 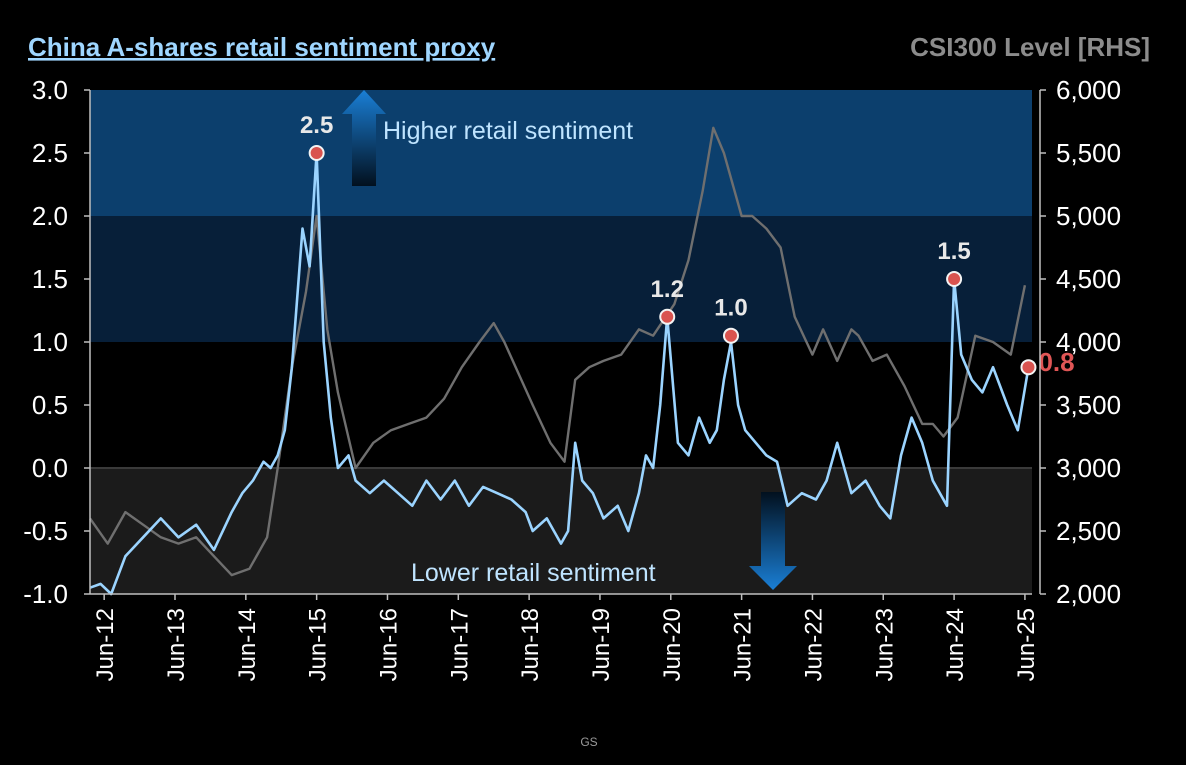 I want to click on x-tick-label-13: Jun-25, so click(x=1026, y=644).